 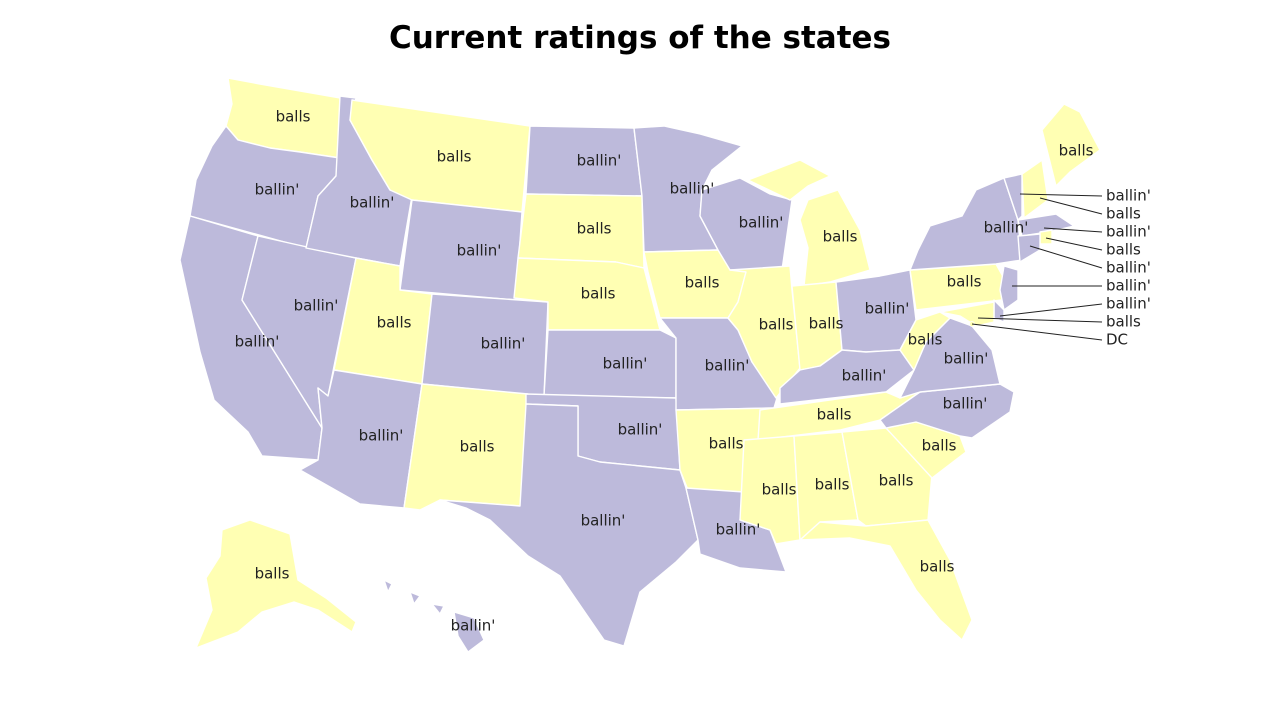 I want to click on state-label-id: ballin', so click(x=372, y=203).